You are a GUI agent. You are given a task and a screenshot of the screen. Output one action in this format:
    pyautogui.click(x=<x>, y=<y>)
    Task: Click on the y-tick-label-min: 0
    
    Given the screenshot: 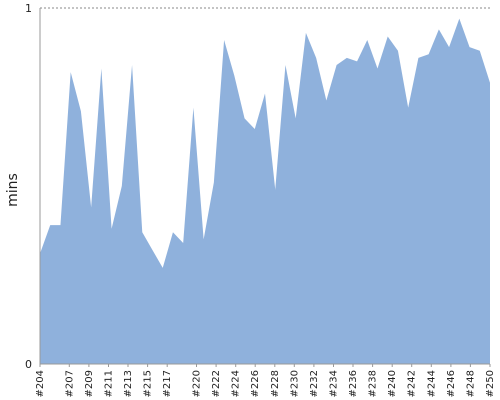 What is the action you would take?
    pyautogui.click(x=28, y=364)
    